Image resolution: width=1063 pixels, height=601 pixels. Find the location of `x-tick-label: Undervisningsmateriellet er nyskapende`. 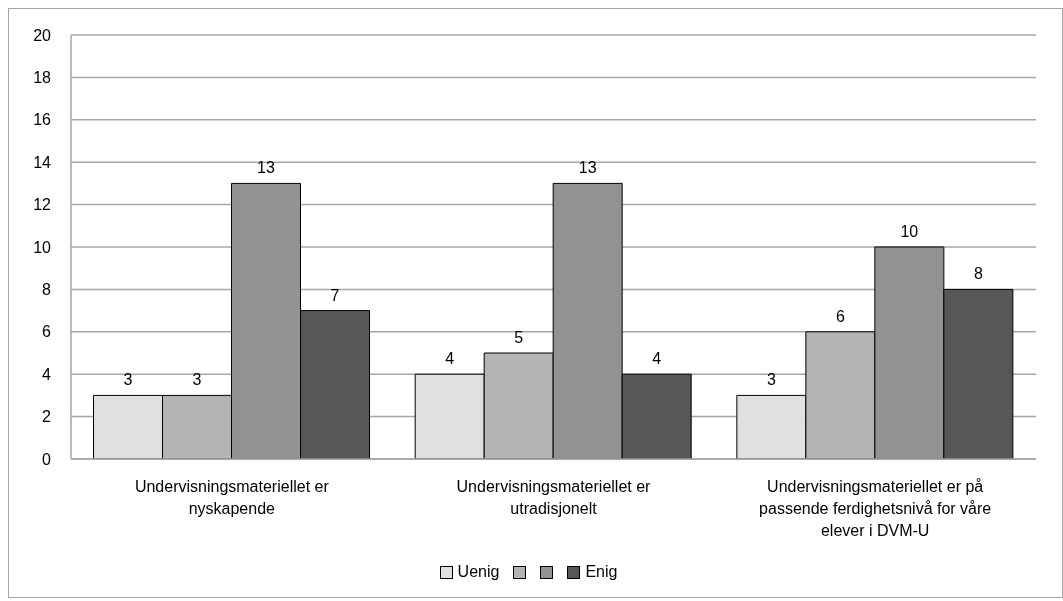

x-tick-label: Undervisningsmateriellet er nyskapende is located at coordinates (232, 498).